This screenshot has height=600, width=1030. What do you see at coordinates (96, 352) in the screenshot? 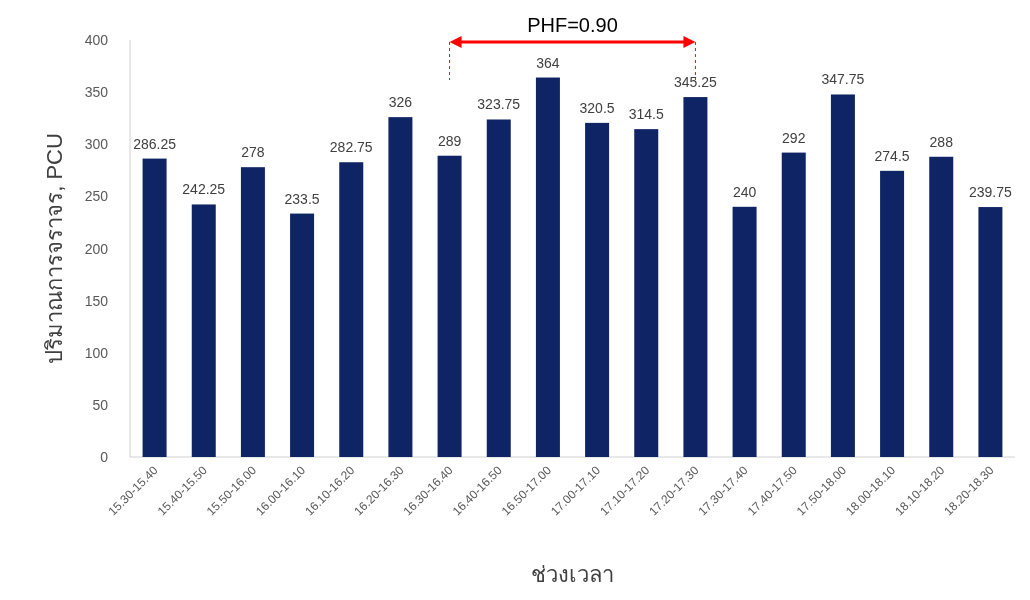
I see `y-tick-label: 100` at bounding box center [96, 352].